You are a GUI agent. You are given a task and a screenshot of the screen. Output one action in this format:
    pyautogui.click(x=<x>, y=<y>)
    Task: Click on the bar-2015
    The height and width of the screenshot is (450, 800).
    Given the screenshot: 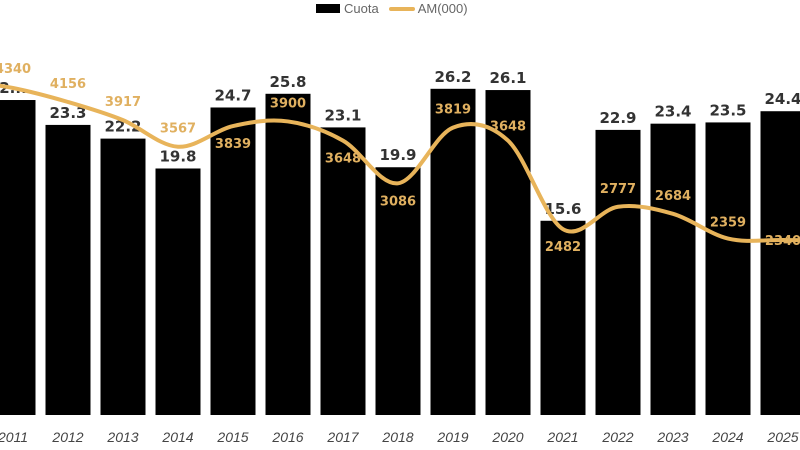 What is the action you would take?
    pyautogui.click(x=233, y=261)
    